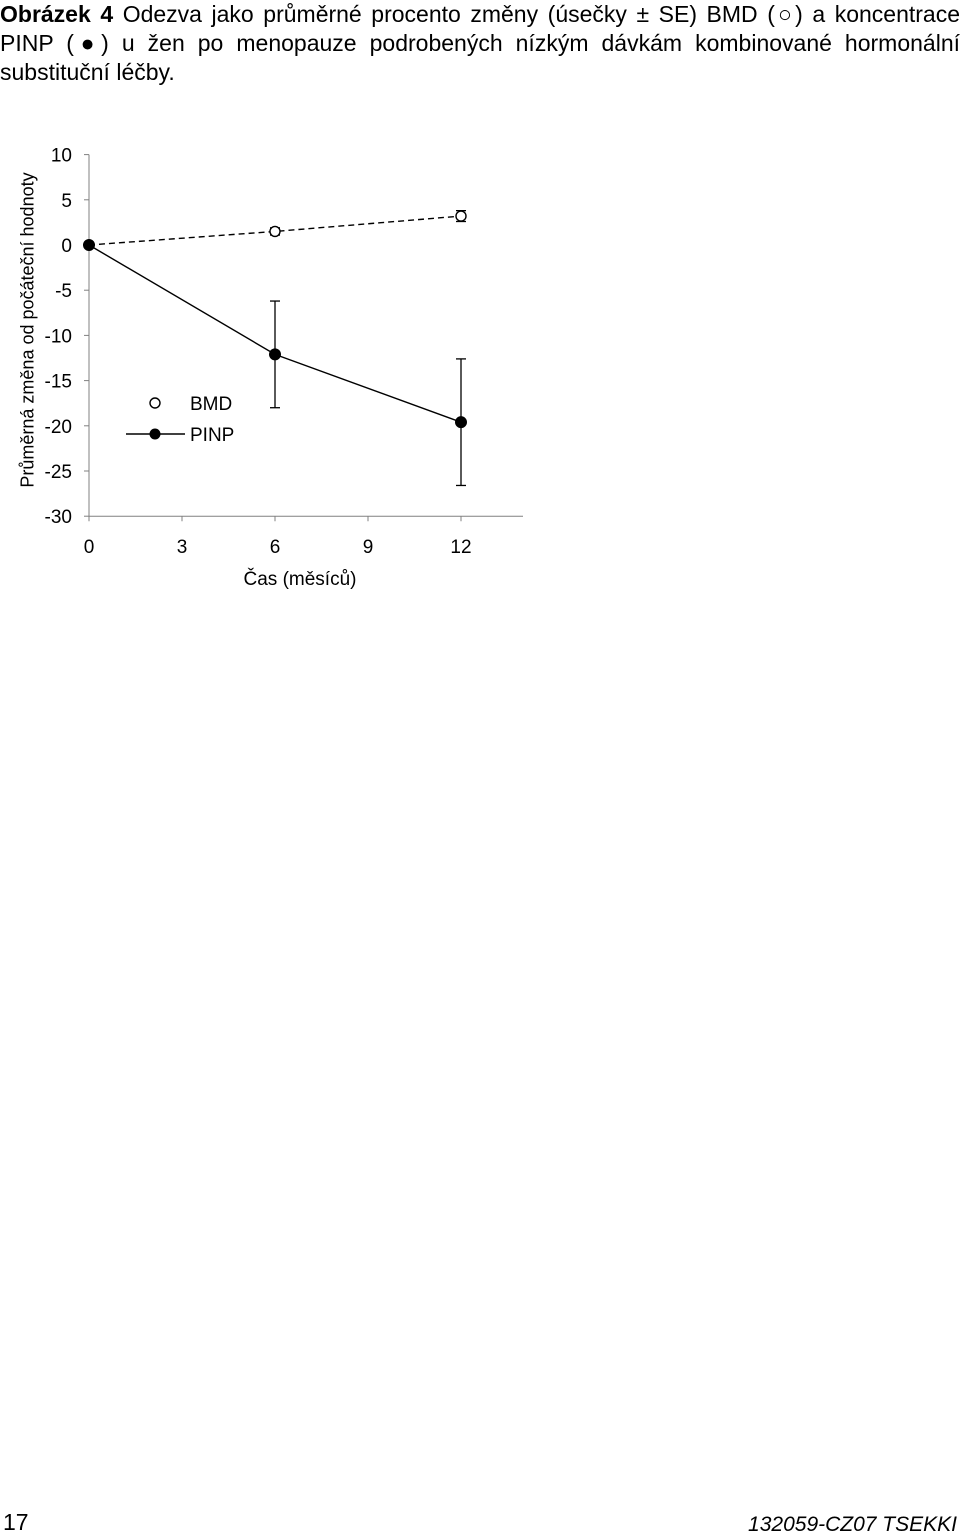 Image resolution: width=960 pixels, height=1537 pixels. What do you see at coordinates (852, 1524) in the screenshot?
I see `document-code: 132059-CZ07 TSEKKI` at bounding box center [852, 1524].